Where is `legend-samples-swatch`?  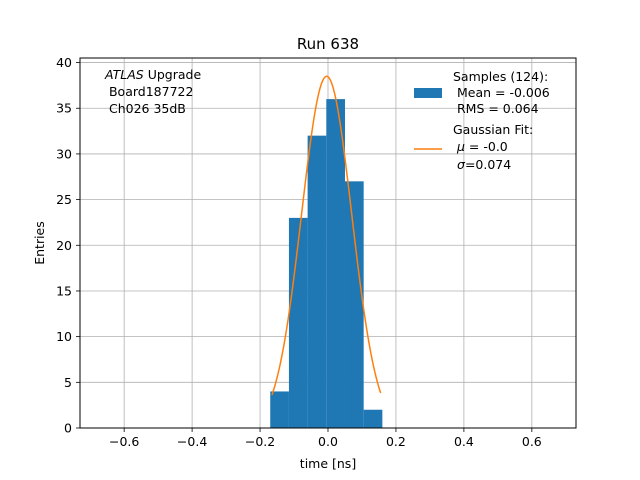 legend-samples-swatch is located at coordinates (428, 93).